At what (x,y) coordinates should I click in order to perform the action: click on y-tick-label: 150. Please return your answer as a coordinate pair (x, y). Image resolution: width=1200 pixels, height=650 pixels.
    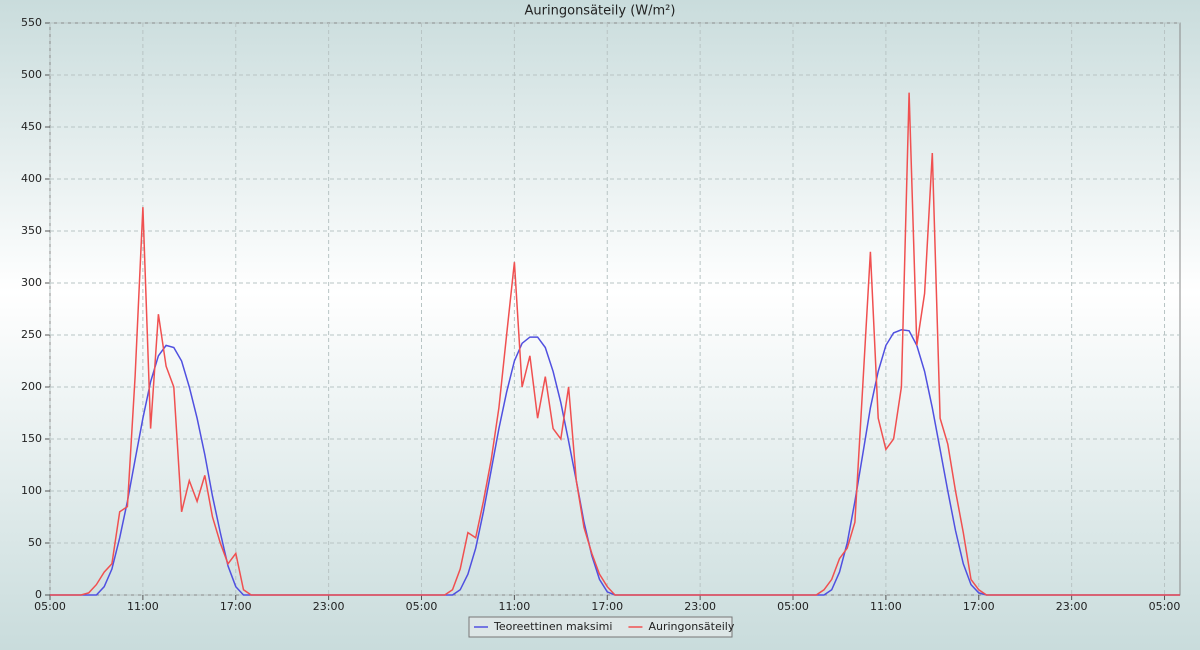
    Looking at the image, I should click on (31, 438).